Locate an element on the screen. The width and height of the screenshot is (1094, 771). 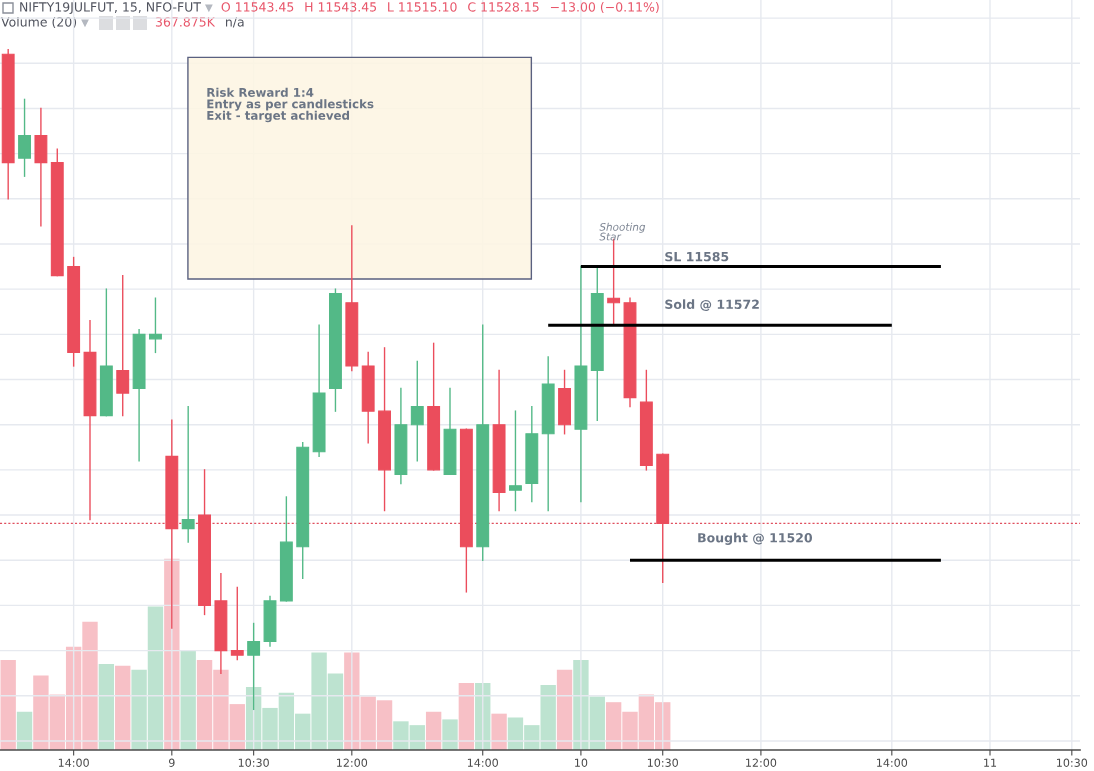
ref-line-label: SL 11585 is located at coordinates (697, 256).